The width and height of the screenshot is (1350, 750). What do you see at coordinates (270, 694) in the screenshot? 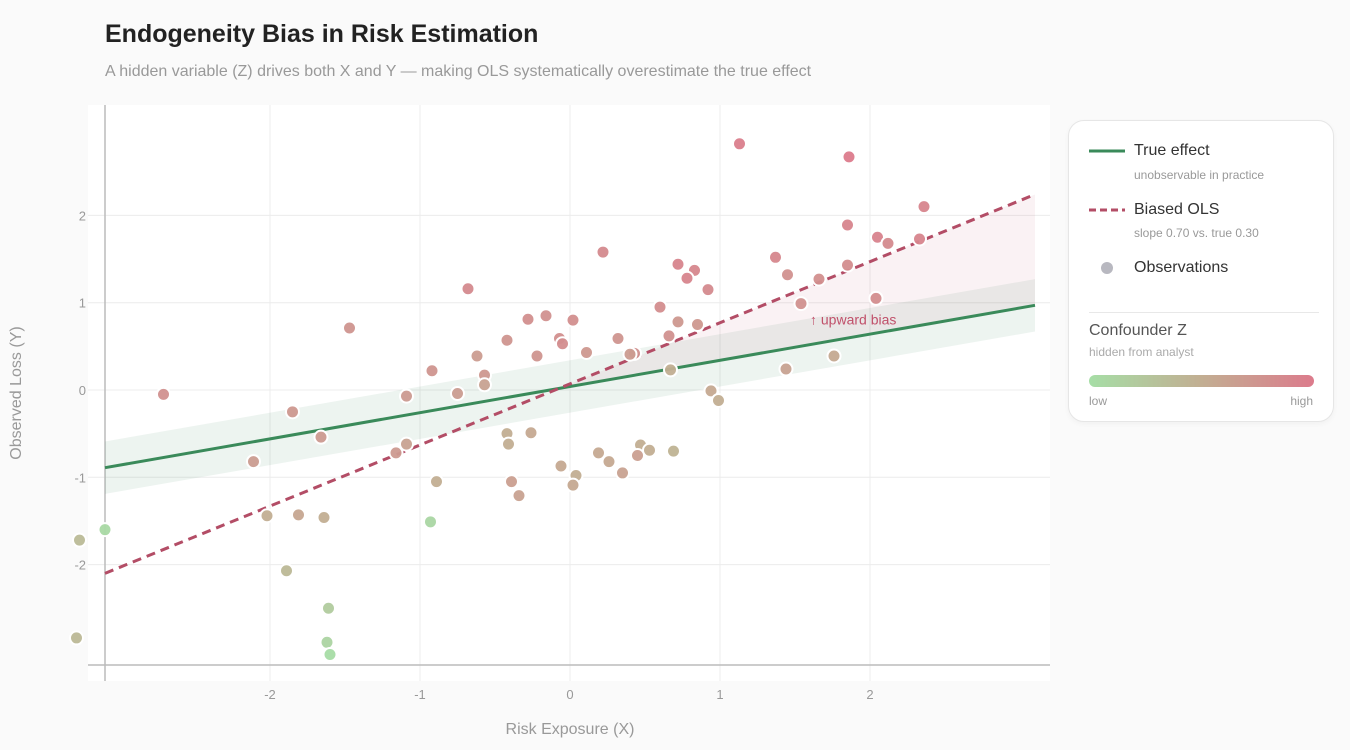
I see `x-tick-label: -2` at bounding box center [270, 694].